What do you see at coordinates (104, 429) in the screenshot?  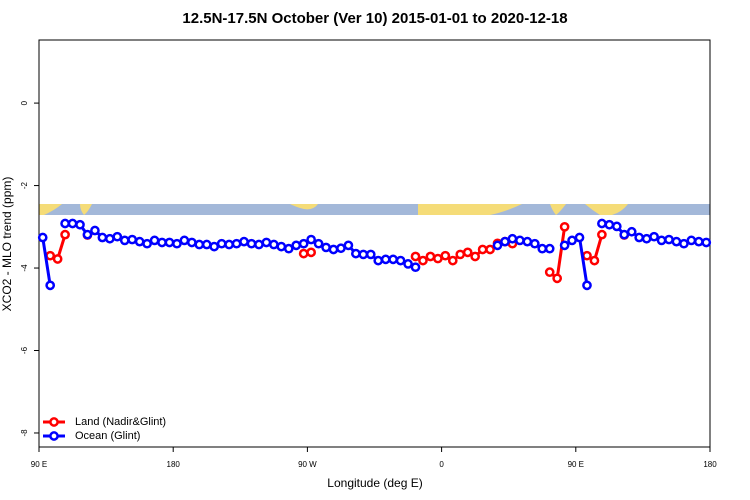 I see `legend: Land (Nadir&Glint) Ocean (Glint)` at bounding box center [104, 429].